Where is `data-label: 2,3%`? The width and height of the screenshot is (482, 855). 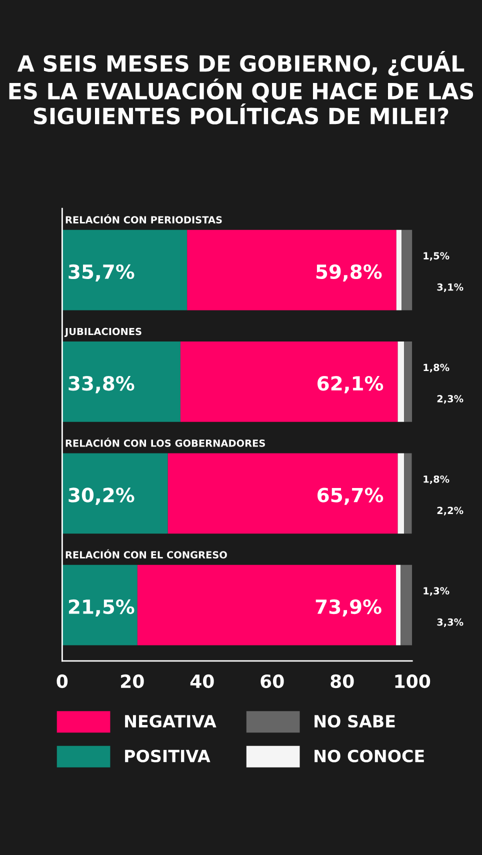
data-label: 2,3% is located at coordinates (450, 399).